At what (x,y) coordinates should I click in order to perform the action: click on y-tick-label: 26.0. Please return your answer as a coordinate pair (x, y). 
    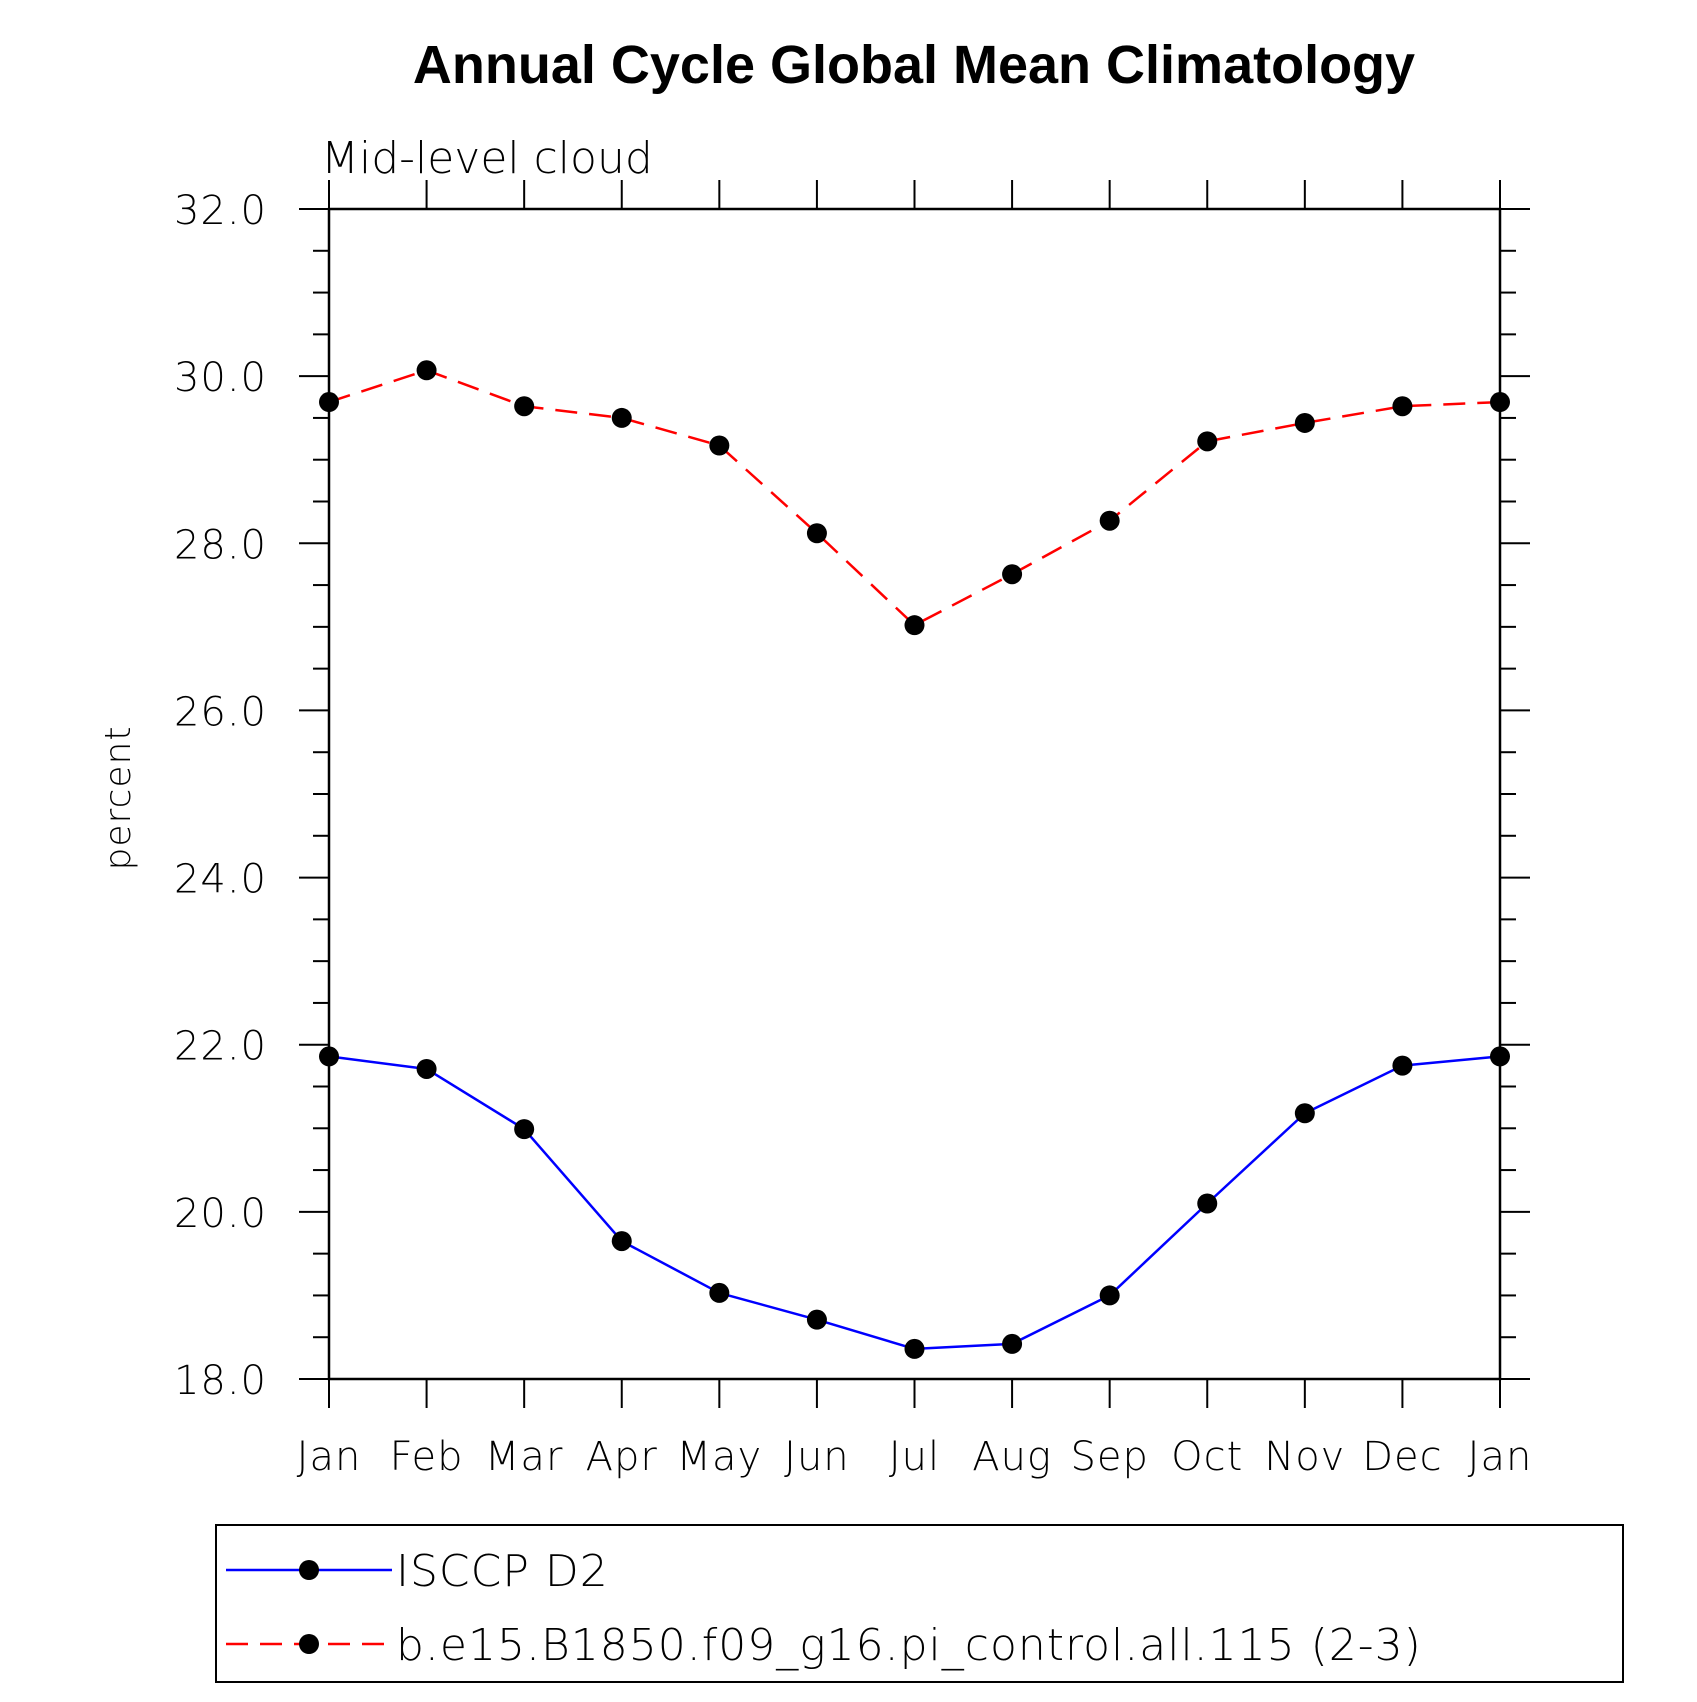
    Looking at the image, I should click on (220, 712).